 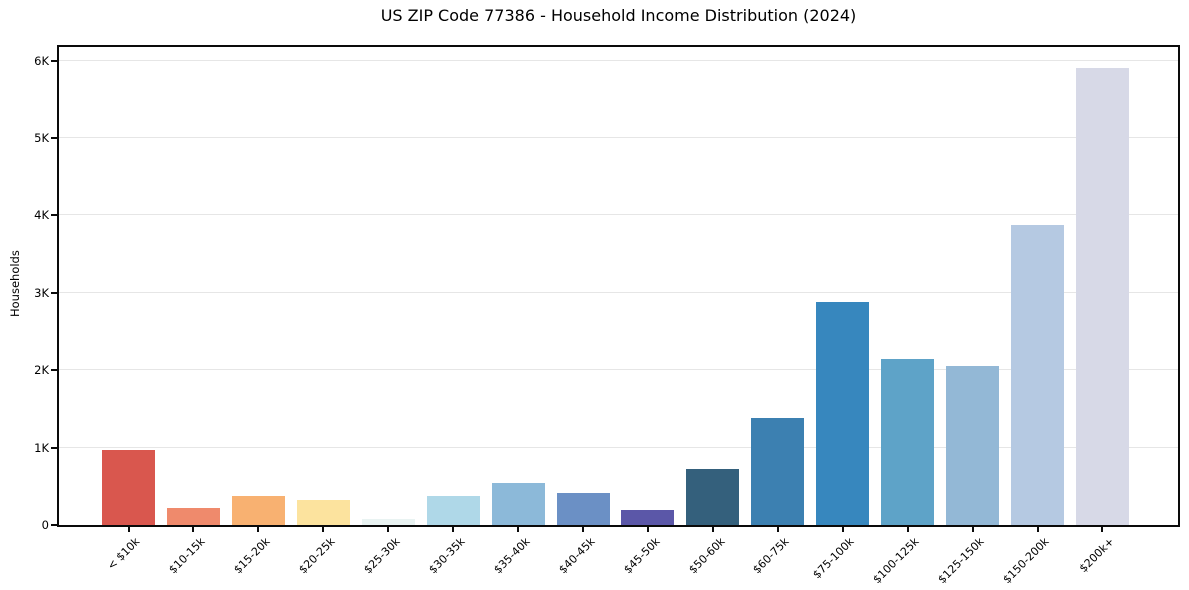 What do you see at coordinates (41, 138) in the screenshot?
I see `y-tick-label-5K: 5K` at bounding box center [41, 138].